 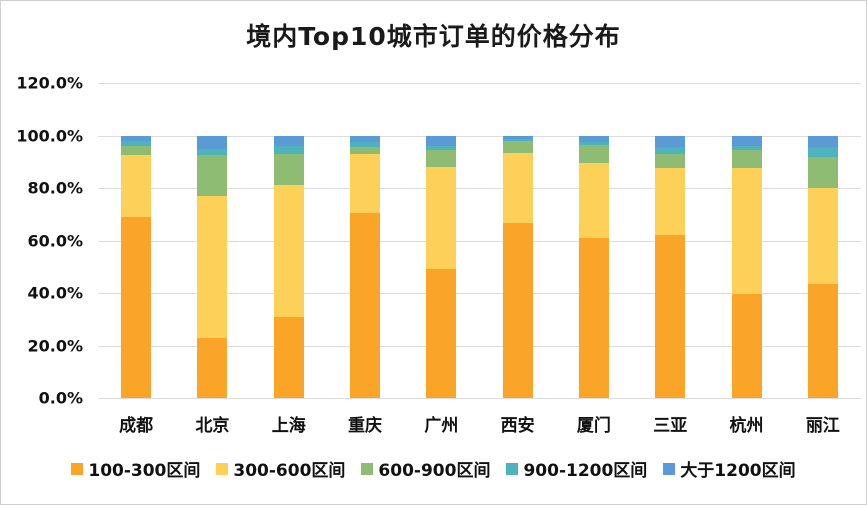 What do you see at coordinates (55, 240) in the screenshot?
I see `y-tick-label: 60.0%` at bounding box center [55, 240].